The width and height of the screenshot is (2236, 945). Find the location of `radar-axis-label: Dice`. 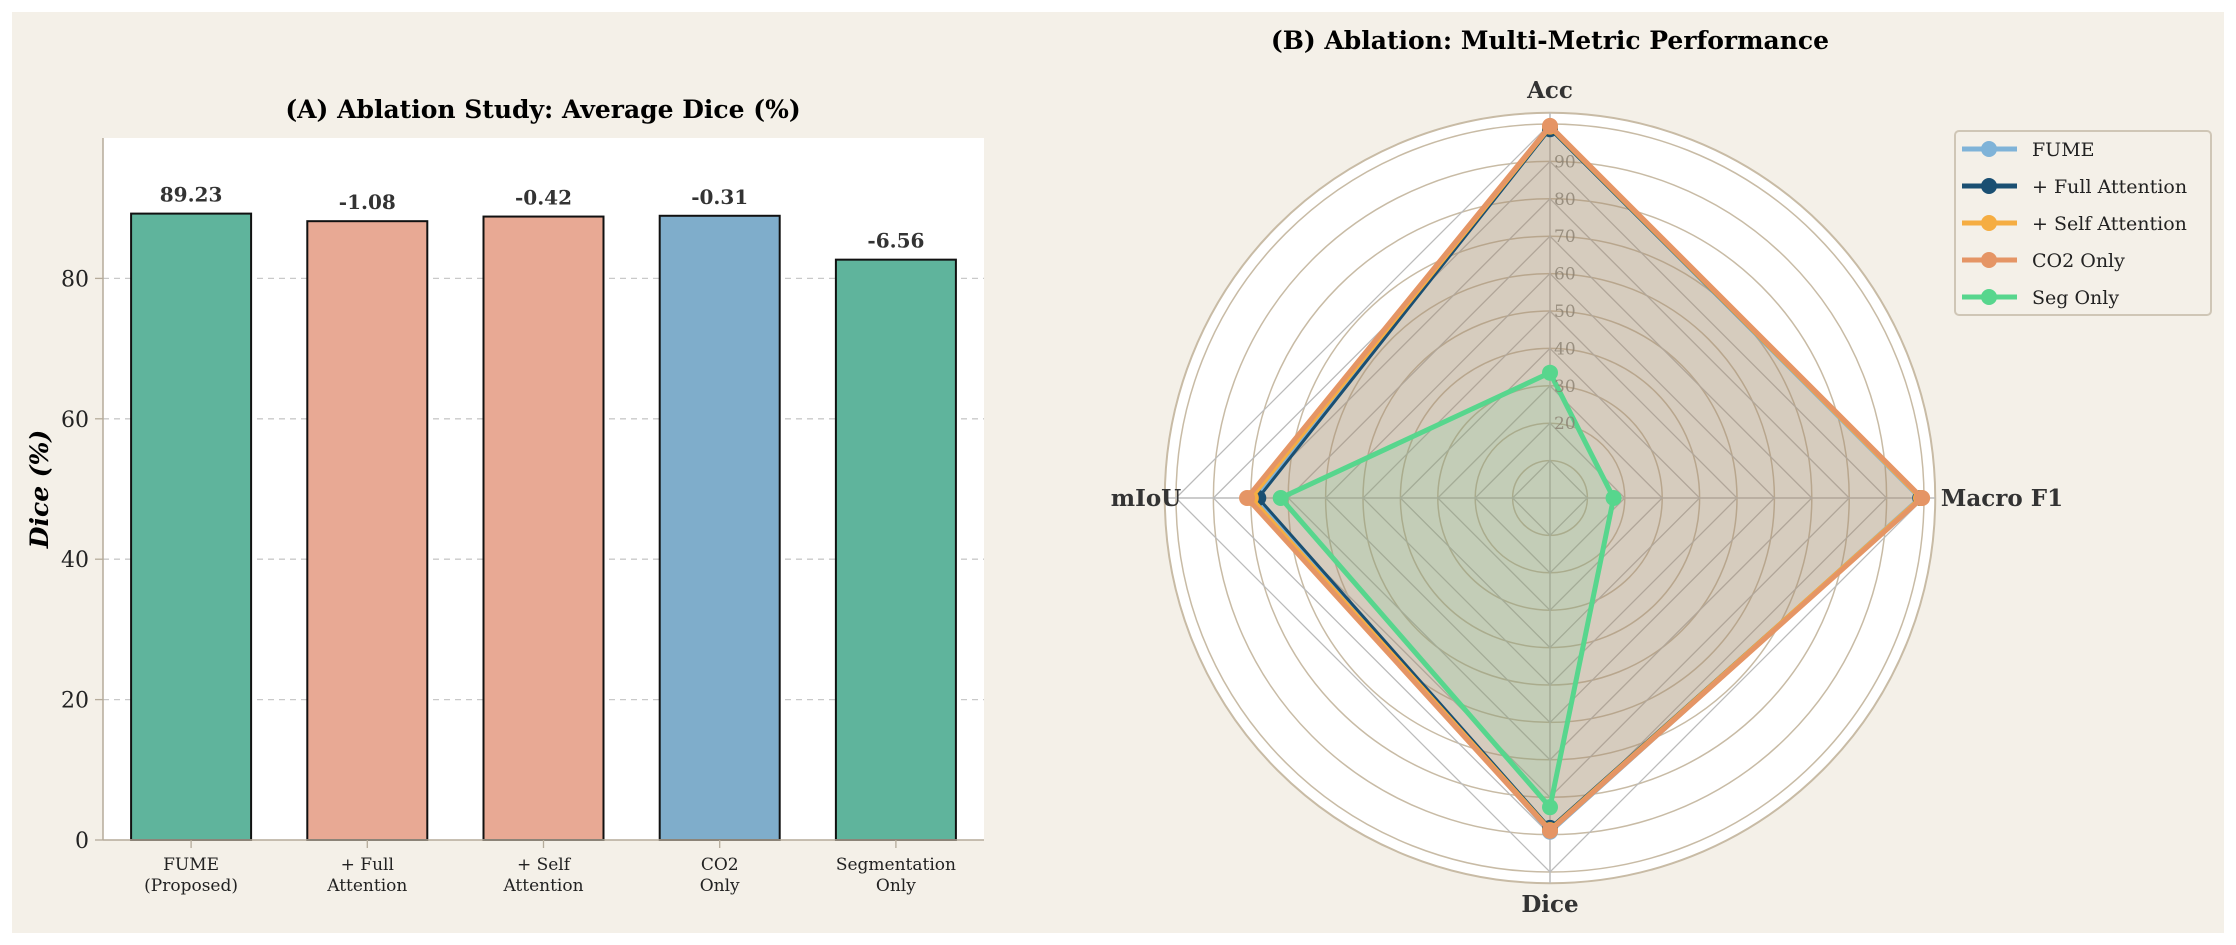

radar-axis-label: Dice is located at coordinates (1549, 904).